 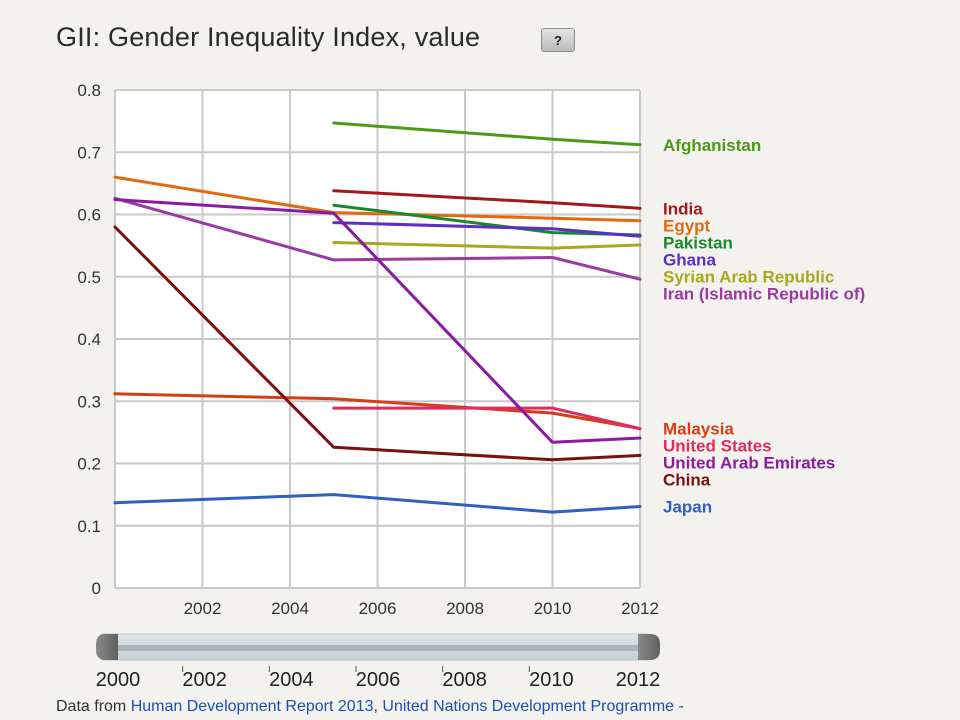 What do you see at coordinates (764, 293) in the screenshot?
I see `legend-label: Iran (Islamic Republic of)` at bounding box center [764, 293].